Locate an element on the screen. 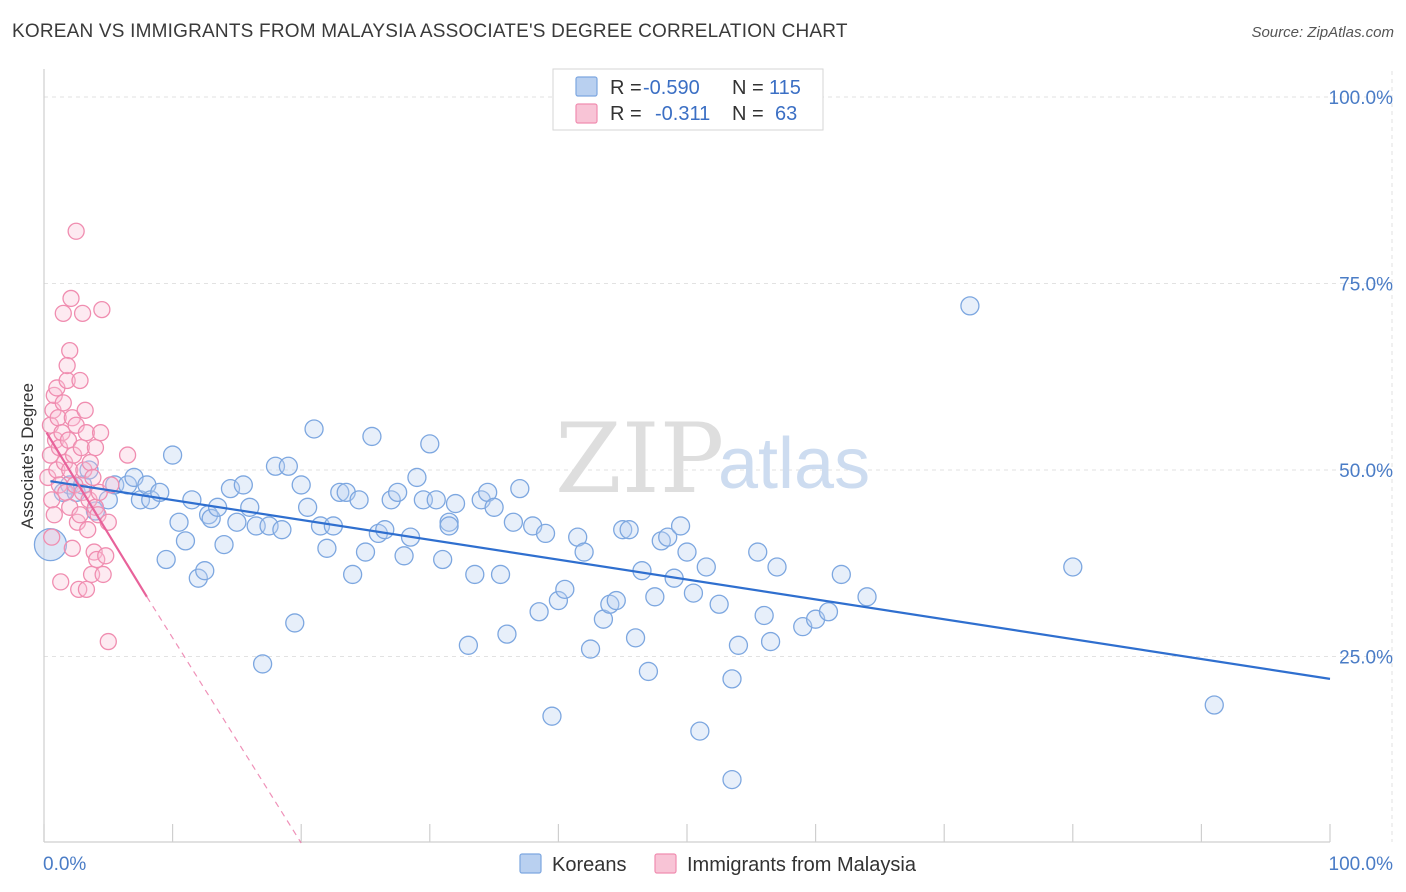 Image resolution: width=1406 pixels, height=892 pixels. y-tick-labels: 100.0% 75.0% 50.0% 25.0% is located at coordinates (1361, 378).